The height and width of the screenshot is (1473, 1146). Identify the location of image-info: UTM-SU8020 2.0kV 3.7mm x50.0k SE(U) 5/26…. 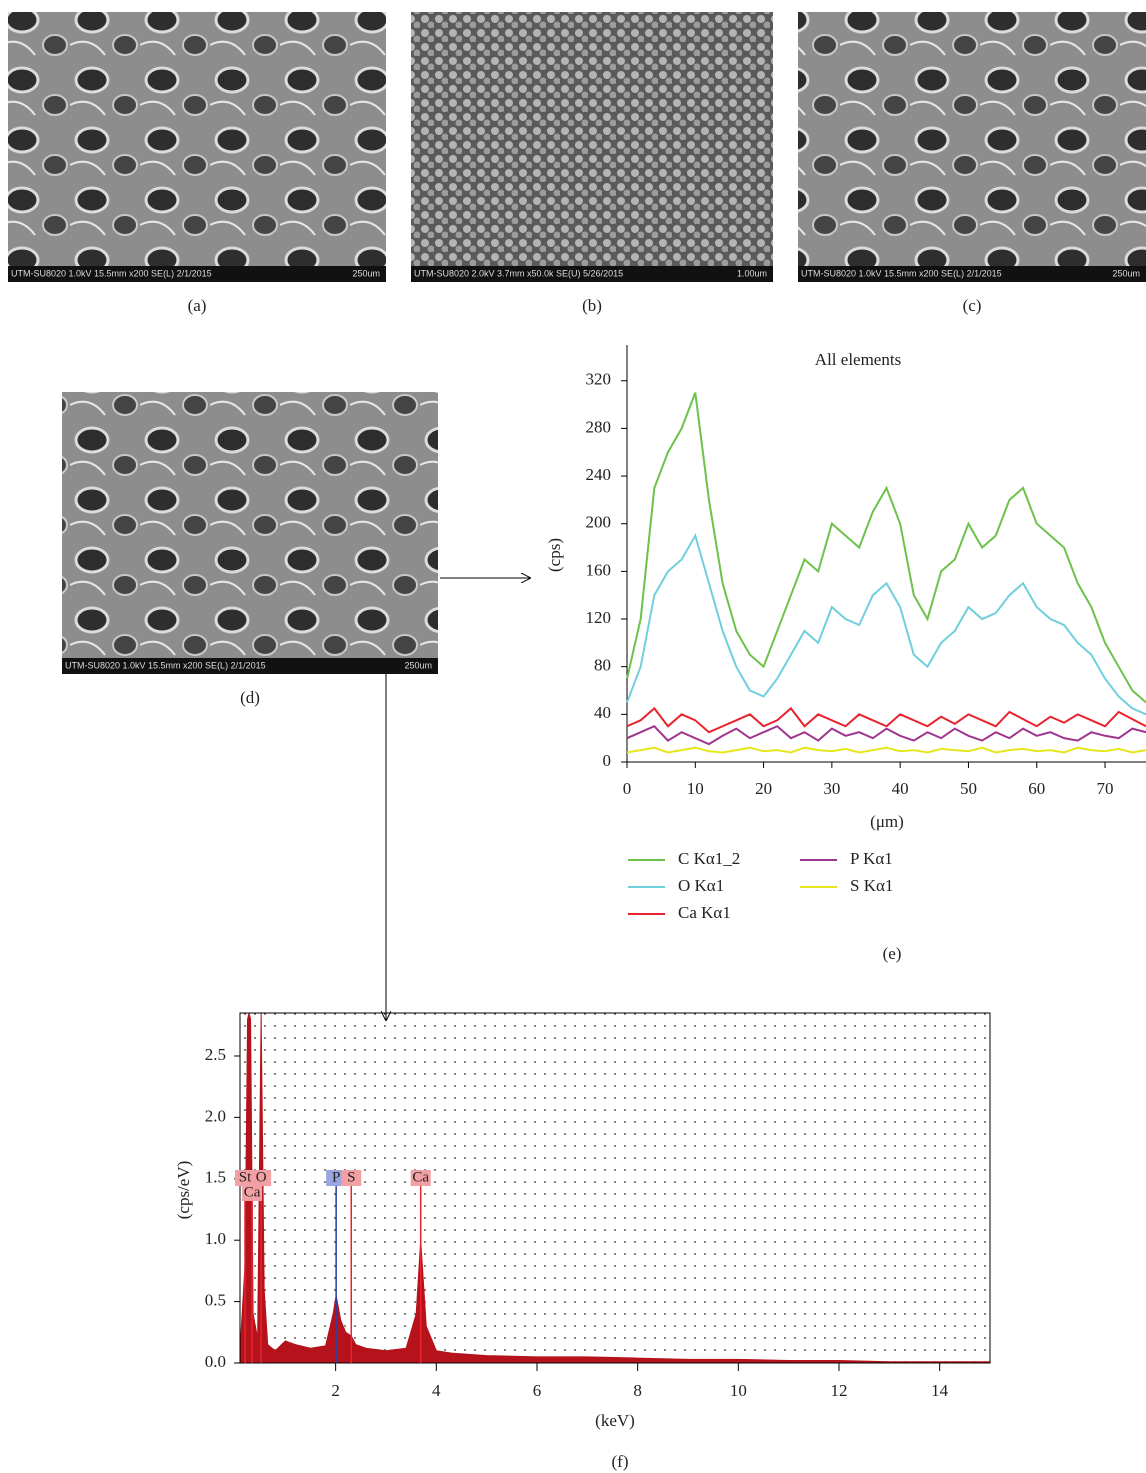
(518, 273).